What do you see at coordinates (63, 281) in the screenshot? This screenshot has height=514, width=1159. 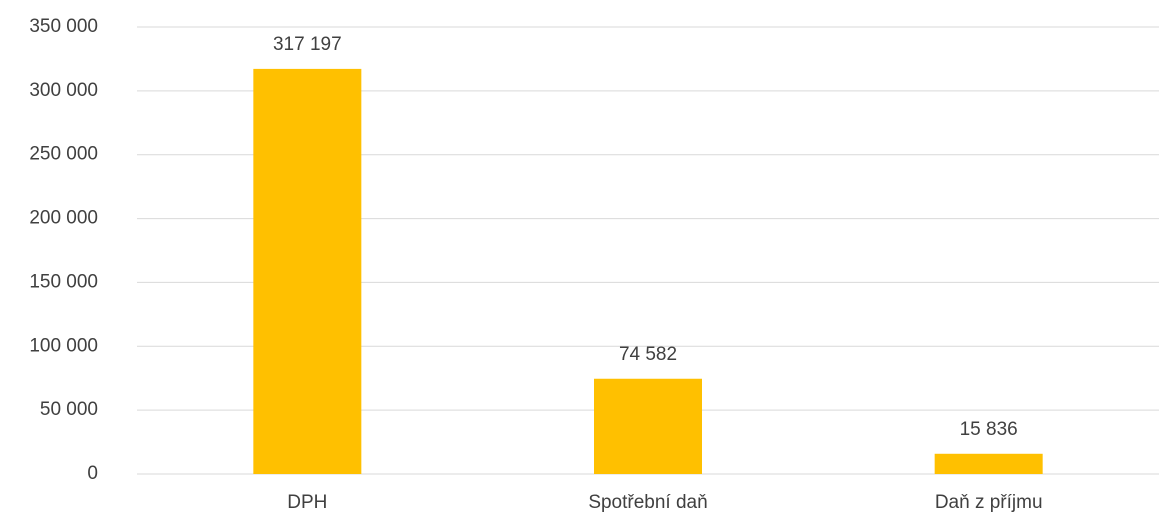 I see `y-tick-label: 150 000` at bounding box center [63, 281].